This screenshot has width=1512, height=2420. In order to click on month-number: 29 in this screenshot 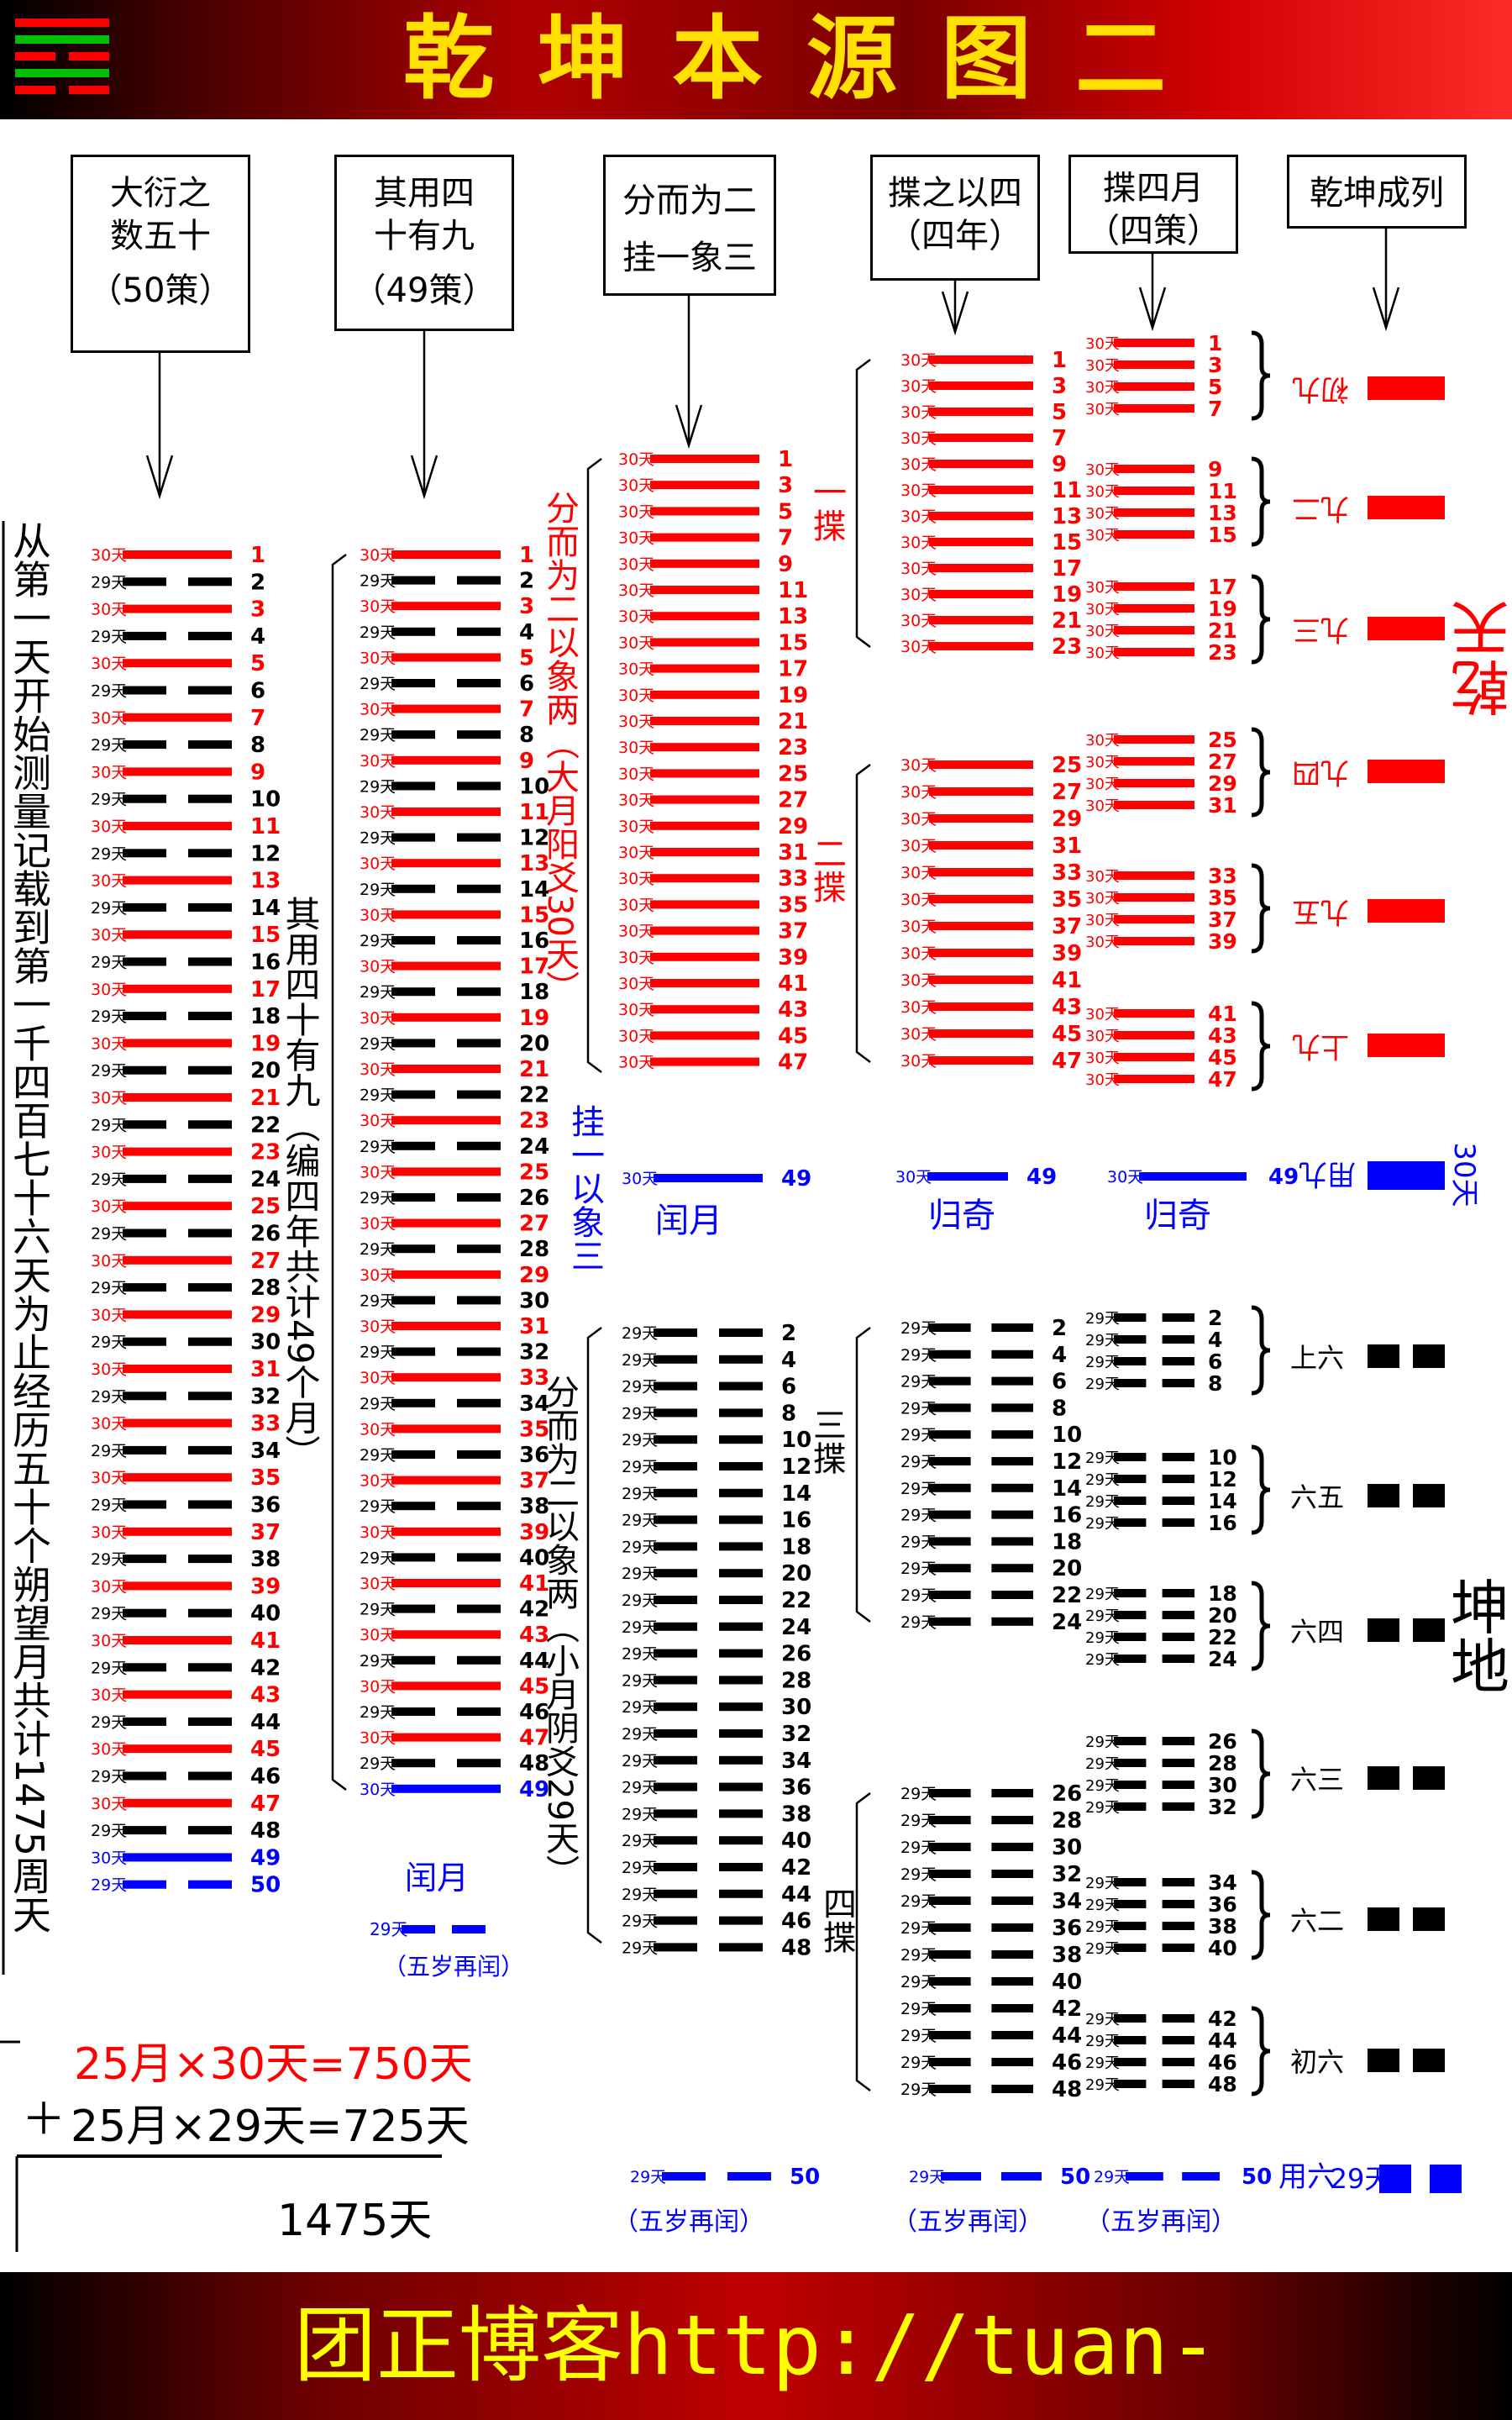, I will do `click(534, 1275)`.